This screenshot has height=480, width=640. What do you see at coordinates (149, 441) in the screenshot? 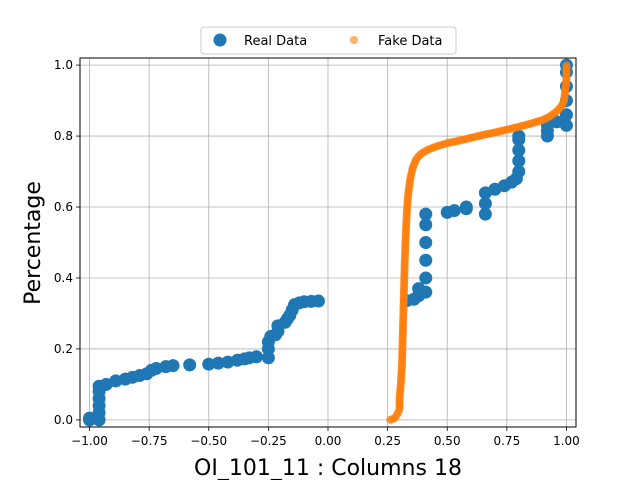
I see `x-tick-label: −0.75` at bounding box center [149, 441].